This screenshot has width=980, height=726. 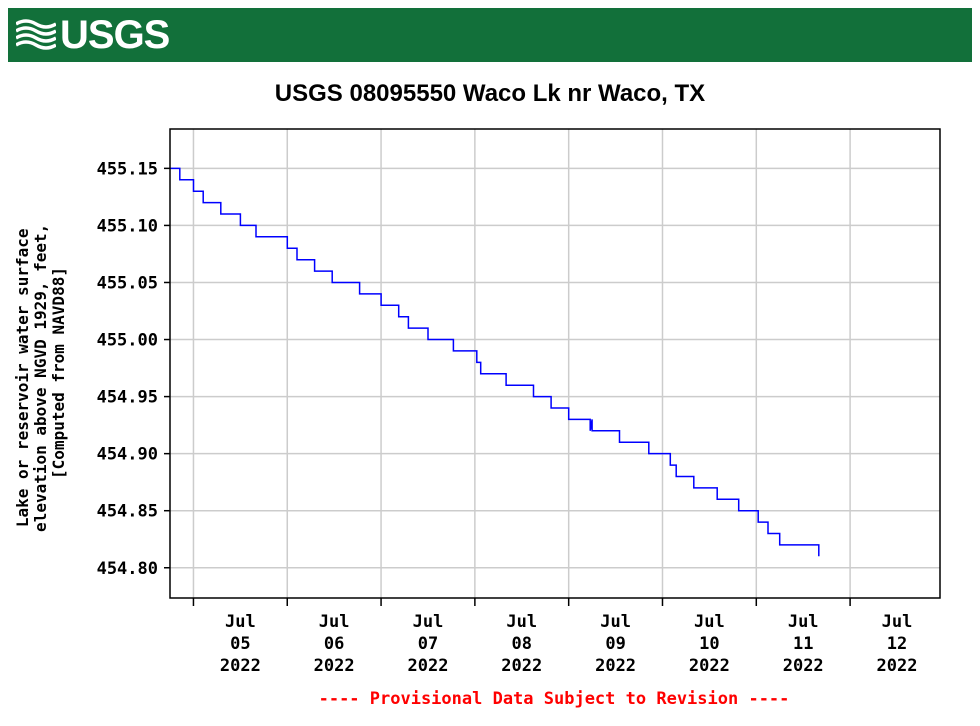 I want to click on y-tick-label: 454.95, so click(x=127, y=398).